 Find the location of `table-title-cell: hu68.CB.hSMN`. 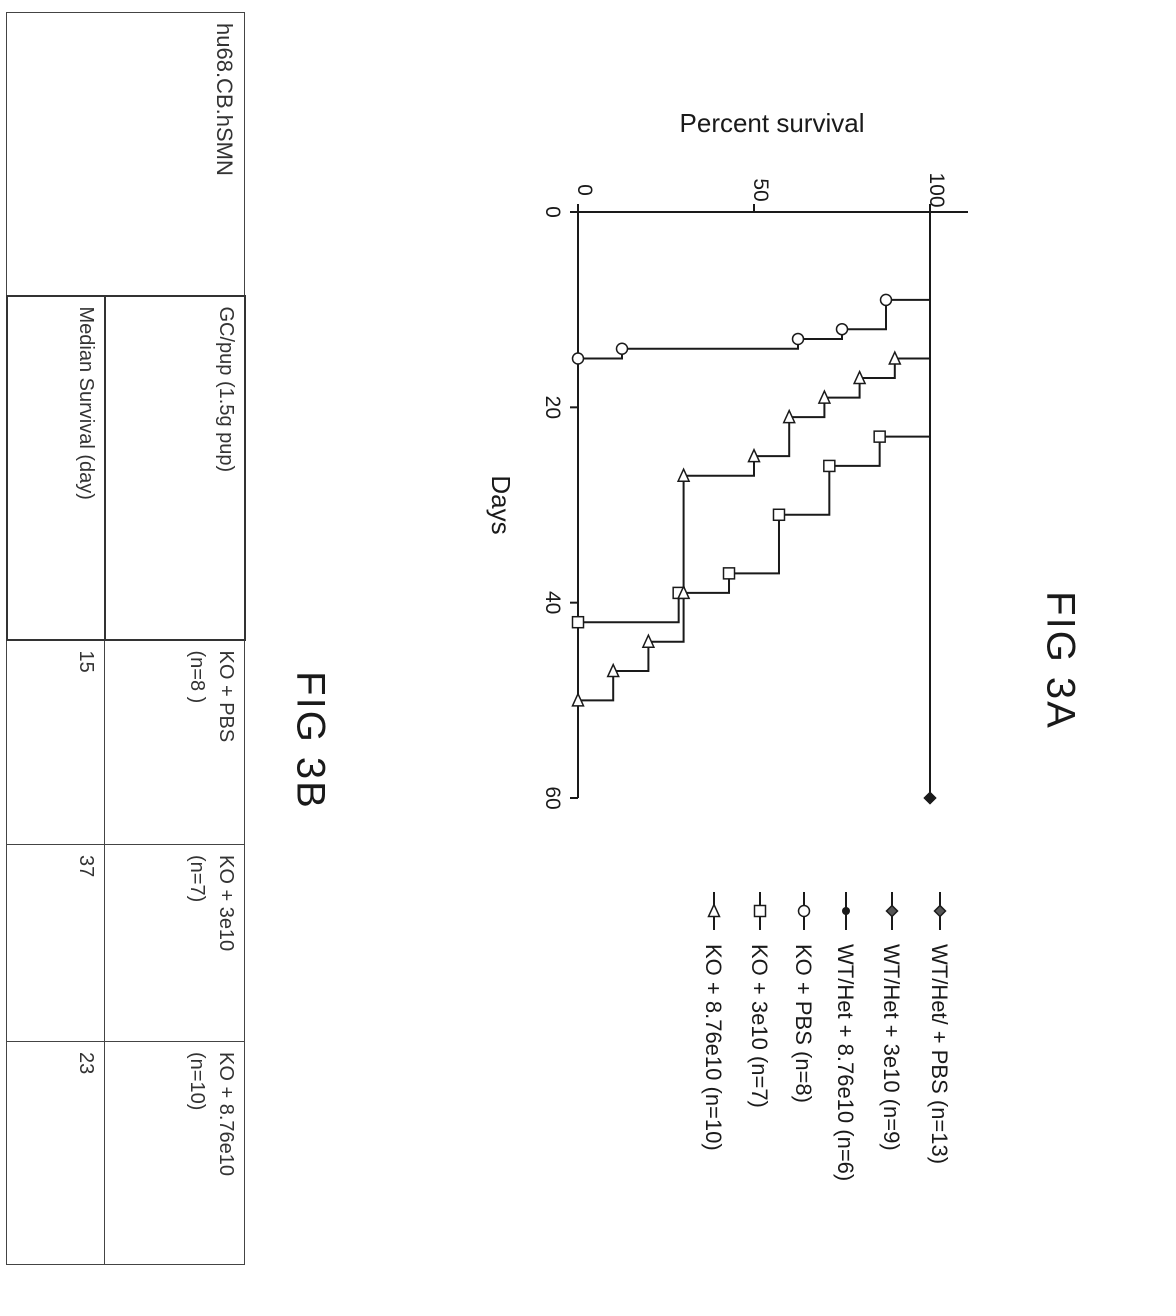

table-title-cell: hu68.CB.hSMN is located at coordinates (126, 154).